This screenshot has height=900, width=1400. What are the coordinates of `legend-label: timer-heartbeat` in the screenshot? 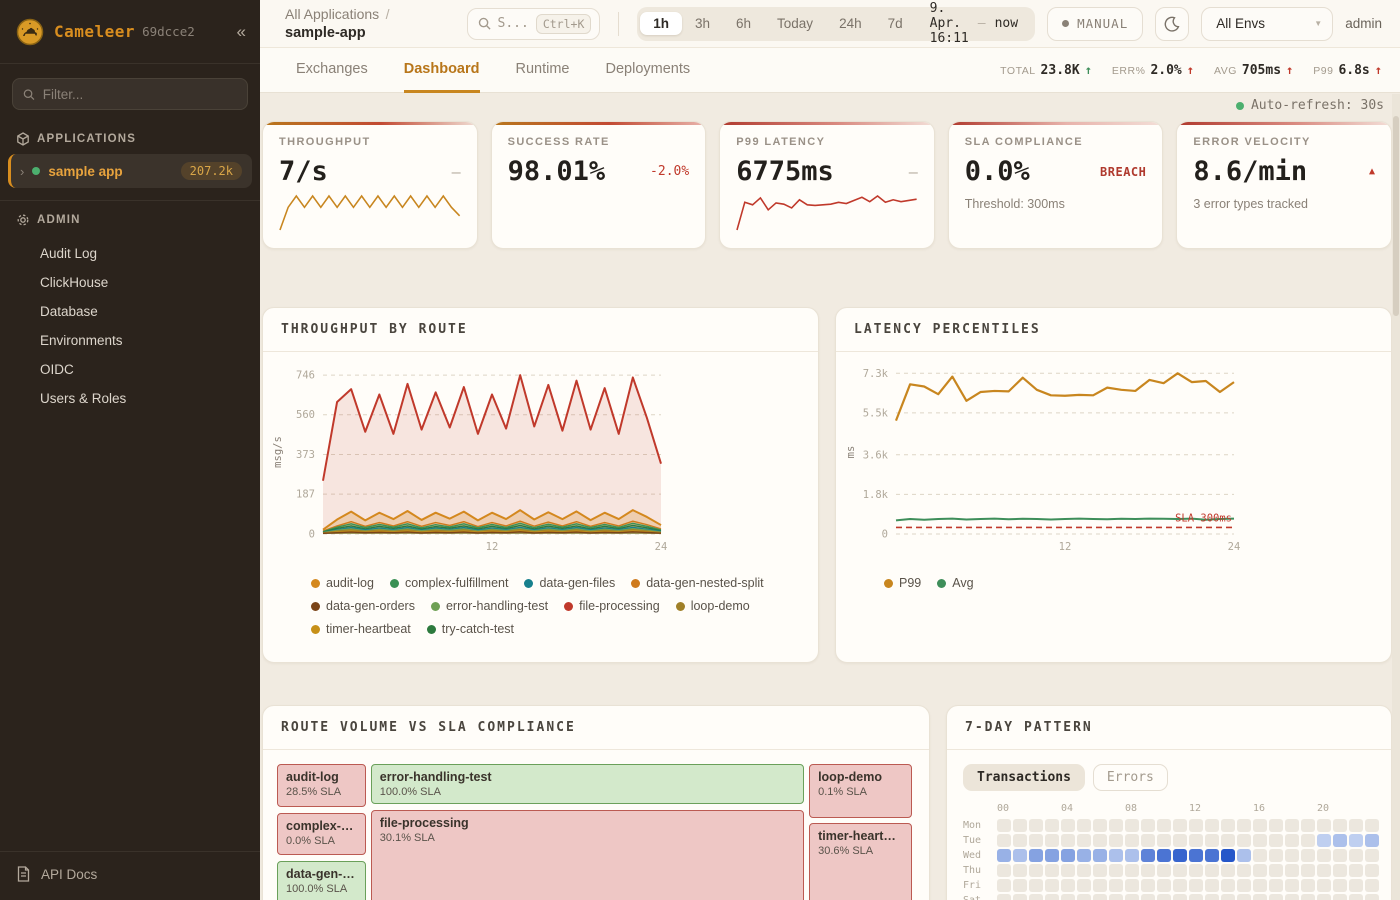 It's located at (368, 629).